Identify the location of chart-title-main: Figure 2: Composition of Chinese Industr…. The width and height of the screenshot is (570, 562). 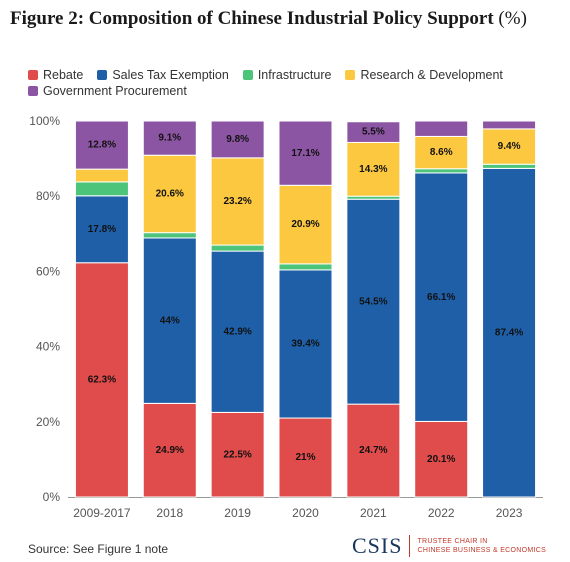
(252, 18).